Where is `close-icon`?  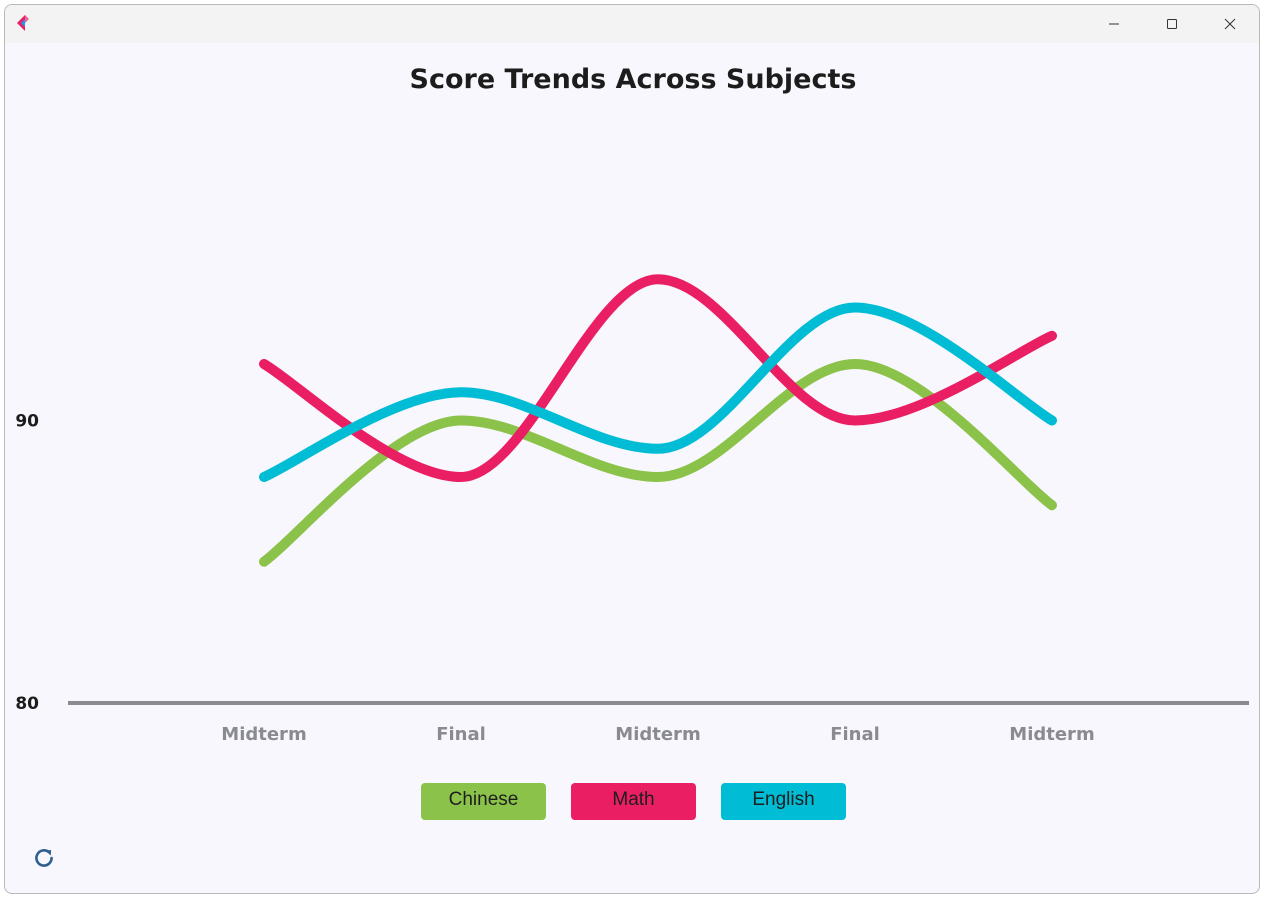 close-icon is located at coordinates (1230, 24).